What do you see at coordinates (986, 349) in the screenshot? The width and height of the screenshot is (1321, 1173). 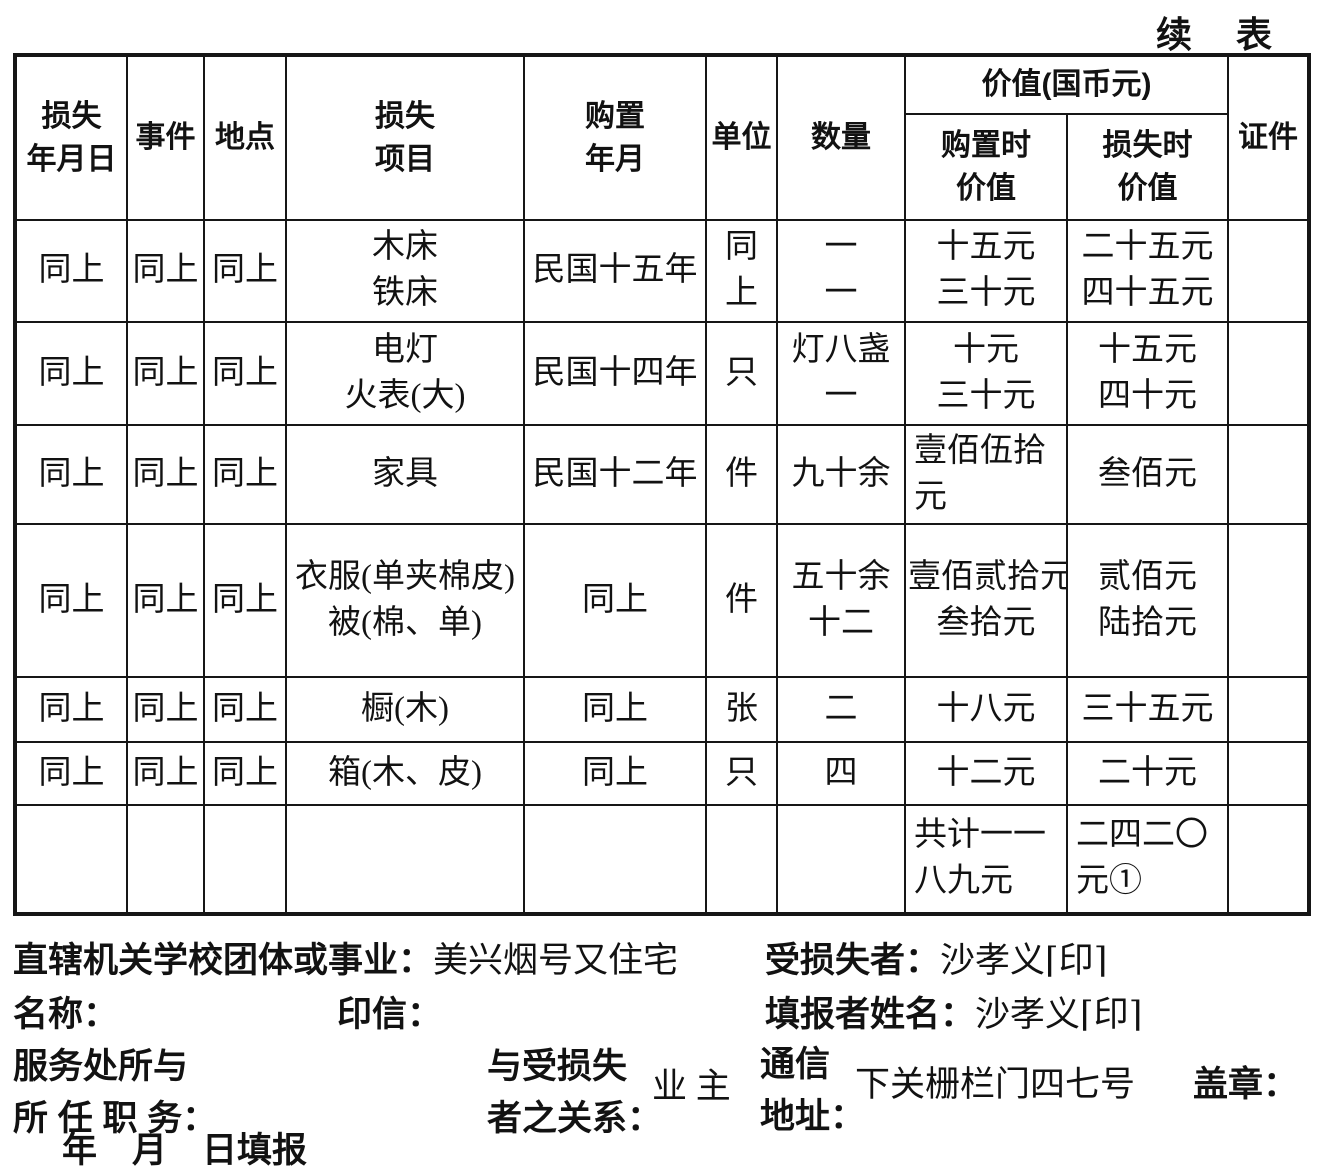 I see `cell-line: 十元` at bounding box center [986, 349].